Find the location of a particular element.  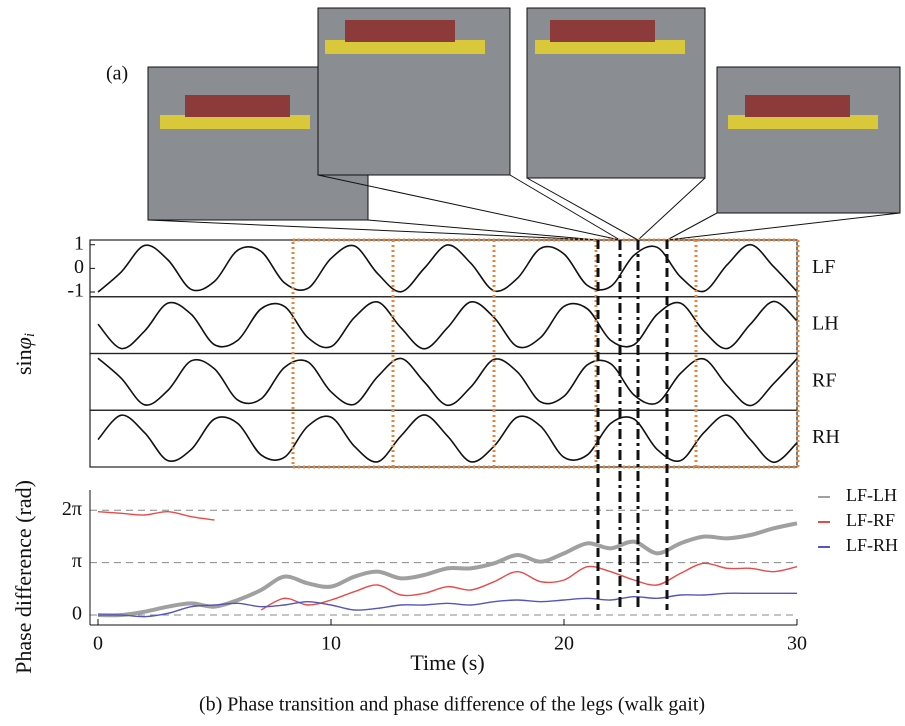

y-axis-label: sinφi is located at coordinates (24, 354).